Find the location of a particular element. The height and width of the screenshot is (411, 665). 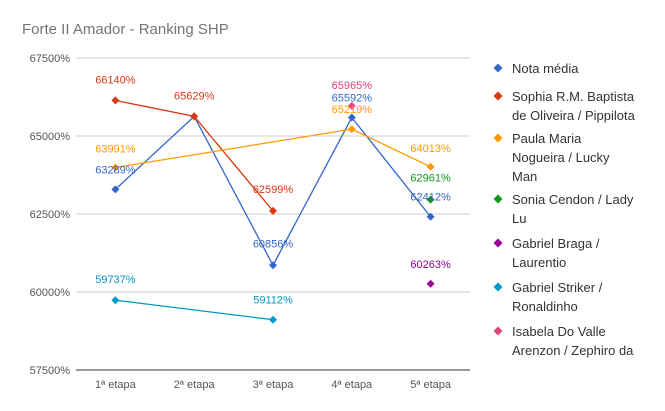

data-label: 65965% is located at coordinates (352, 86).